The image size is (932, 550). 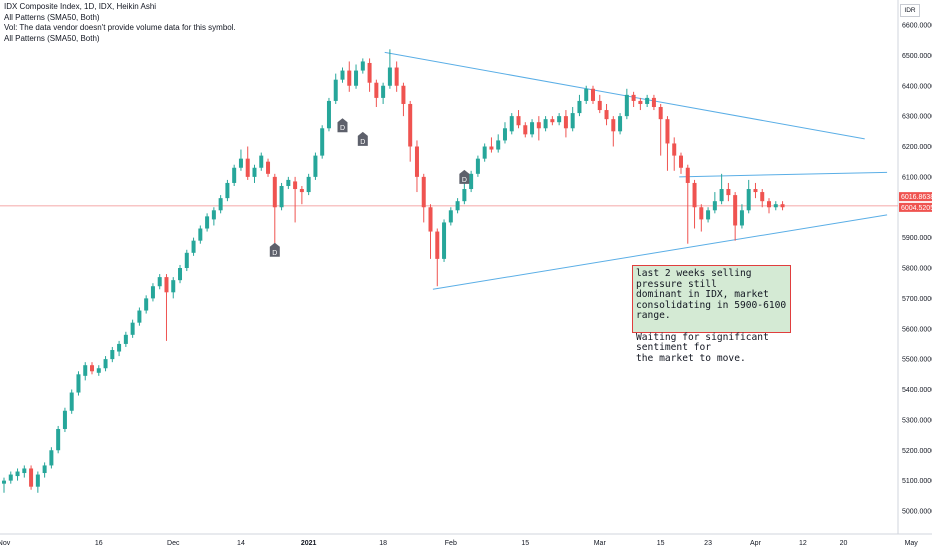 What do you see at coordinates (917, 117) in the screenshot?
I see `y-tick-label: 6300.0000` at bounding box center [917, 117].